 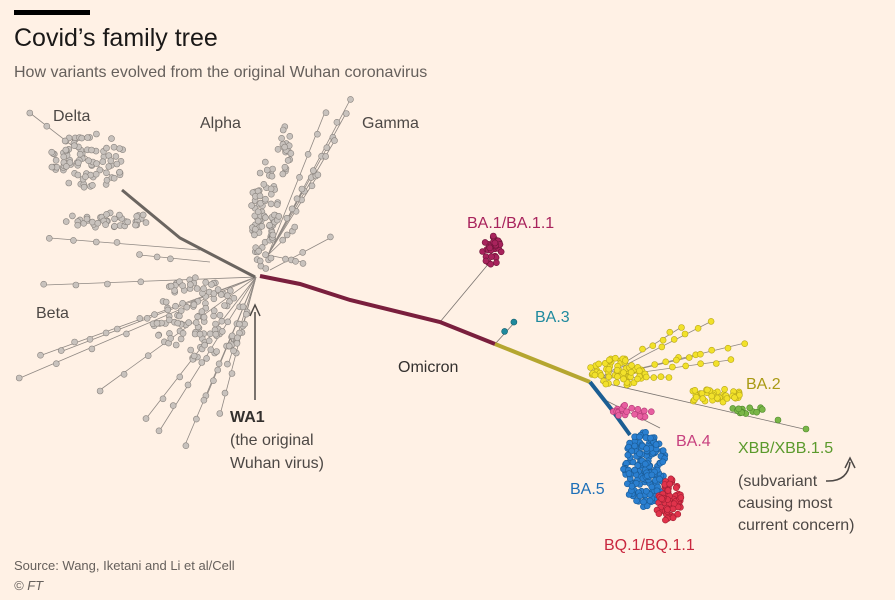 I want to click on header-rule, so click(x=52, y=12).